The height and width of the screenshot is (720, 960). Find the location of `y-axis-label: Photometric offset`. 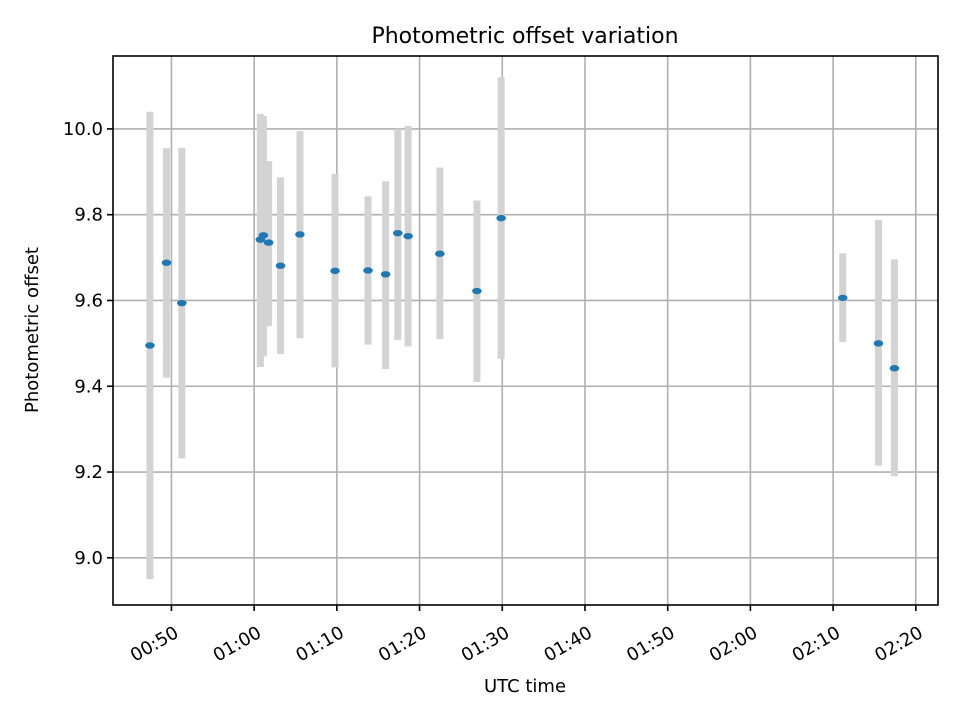

y-axis-label: Photometric offset is located at coordinates (32, 330).